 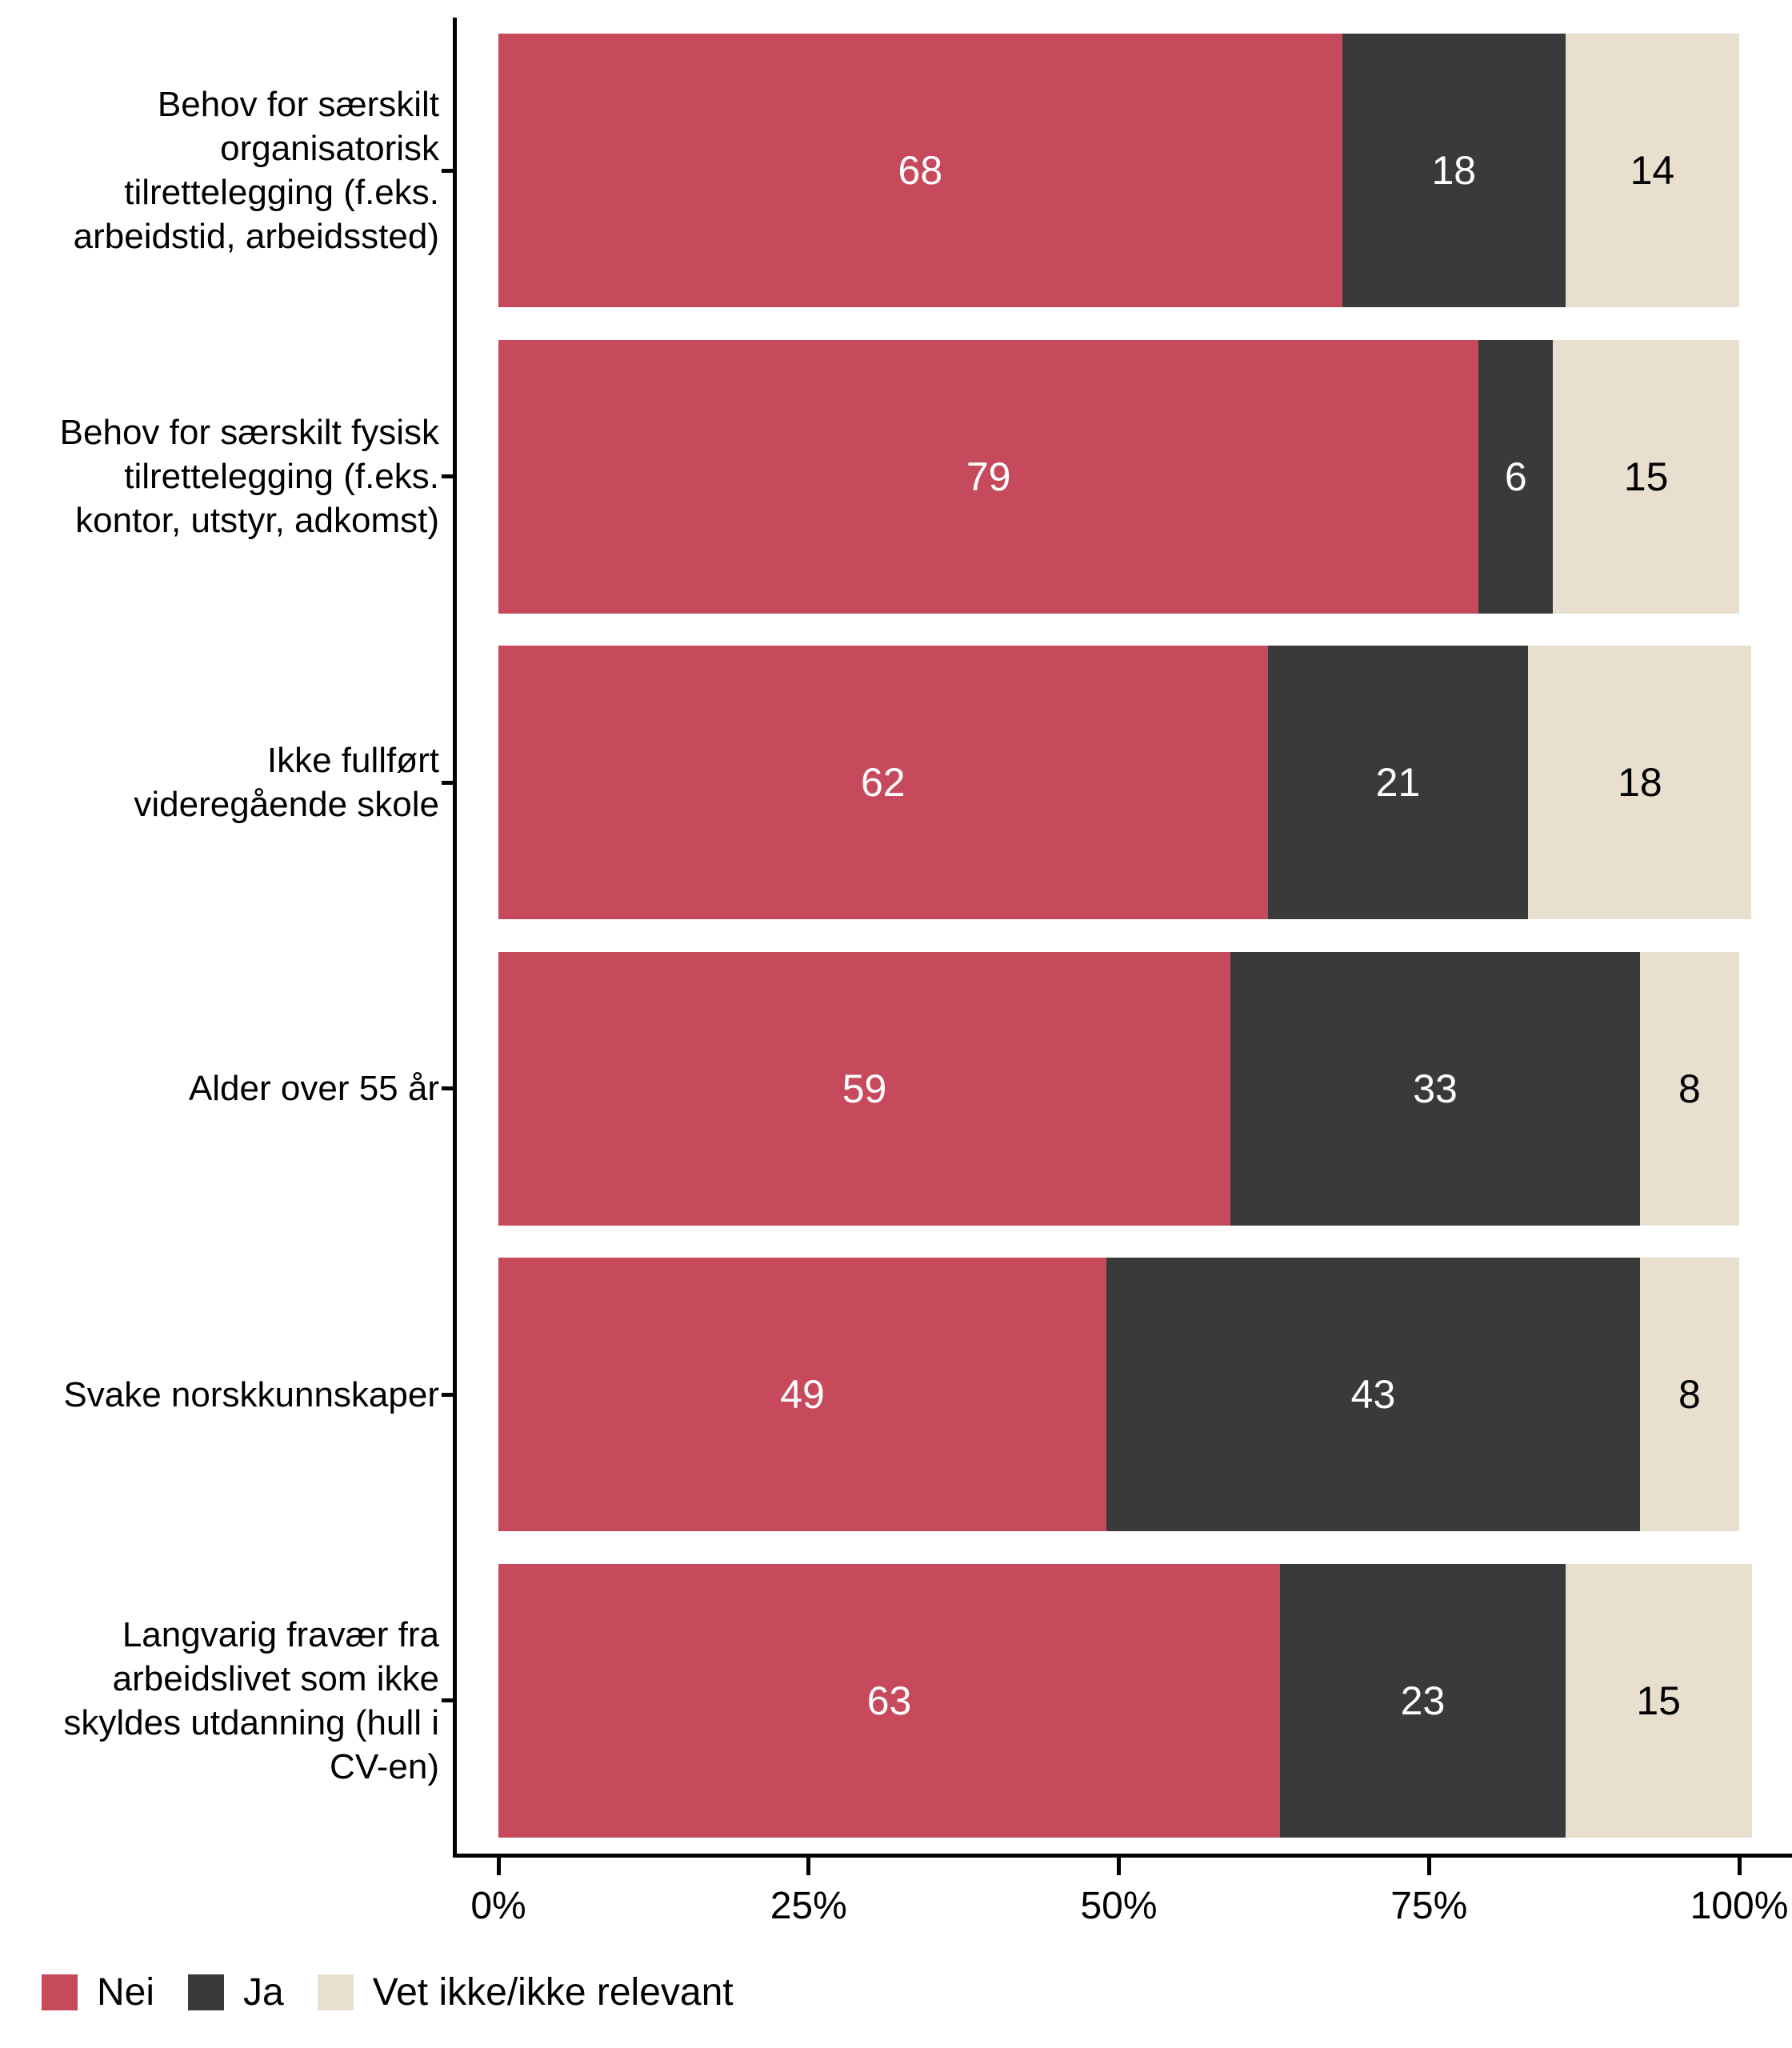 What do you see at coordinates (455, 938) in the screenshot?
I see `y-axis-line` at bounding box center [455, 938].